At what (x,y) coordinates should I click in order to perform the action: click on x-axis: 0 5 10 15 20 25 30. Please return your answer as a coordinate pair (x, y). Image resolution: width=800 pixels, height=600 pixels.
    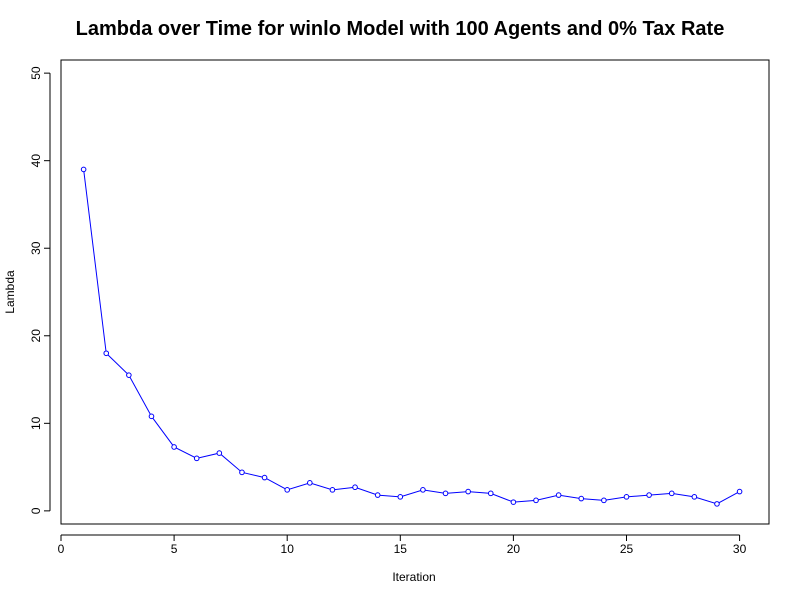
    Looking at the image, I should click on (402, 545).